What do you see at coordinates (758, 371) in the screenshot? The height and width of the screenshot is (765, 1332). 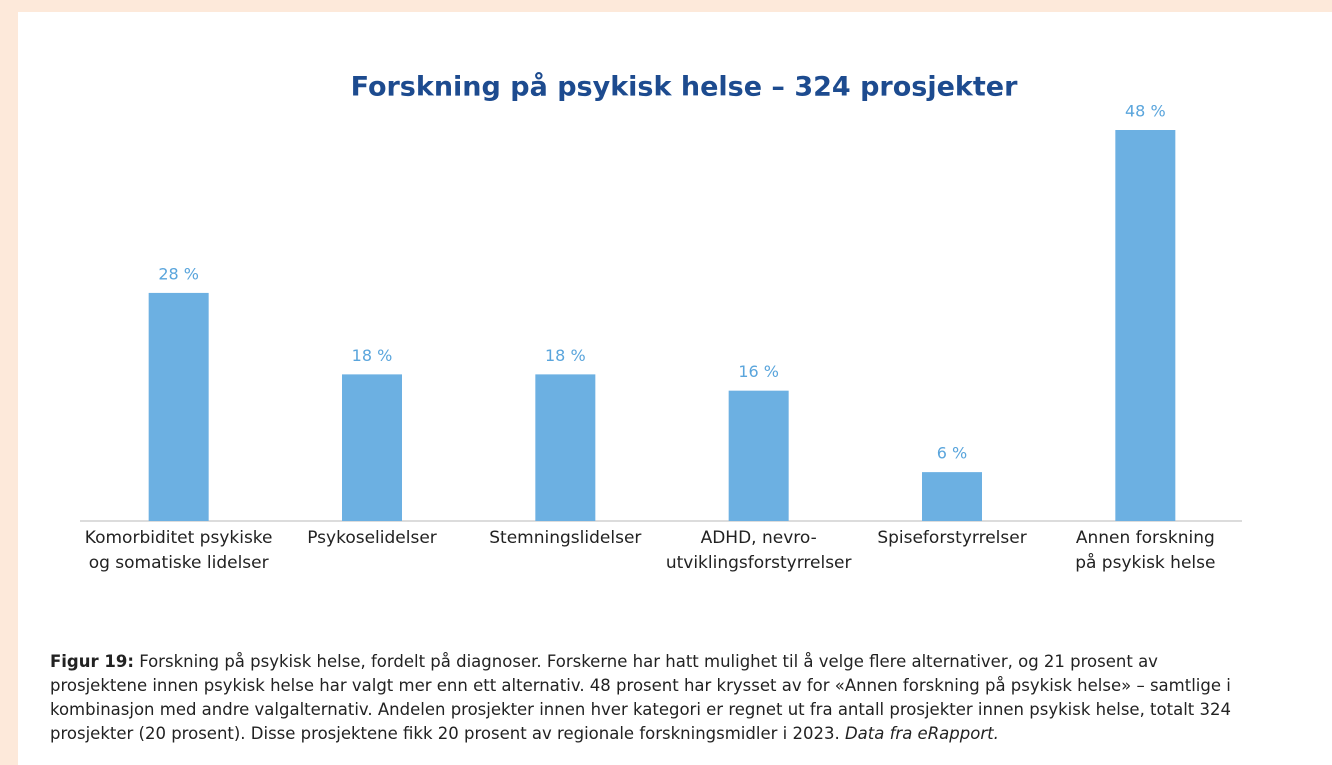 I see `value-label: 16 %` at bounding box center [758, 371].